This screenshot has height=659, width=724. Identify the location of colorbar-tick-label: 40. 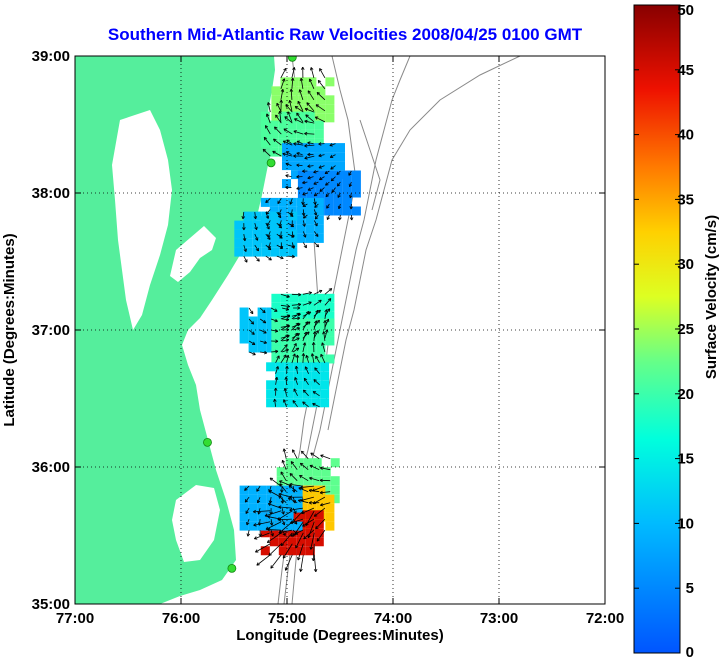
(685, 135).